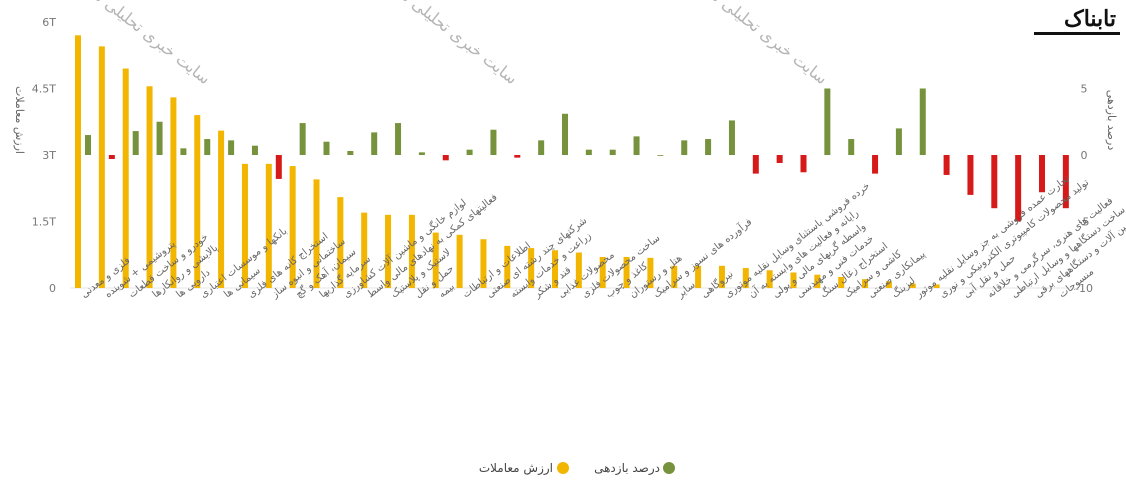 This screenshot has height=490, width=1126. Describe the element at coordinates (1084, 222) in the screenshot. I see `right-axis-tick: -5` at that location.